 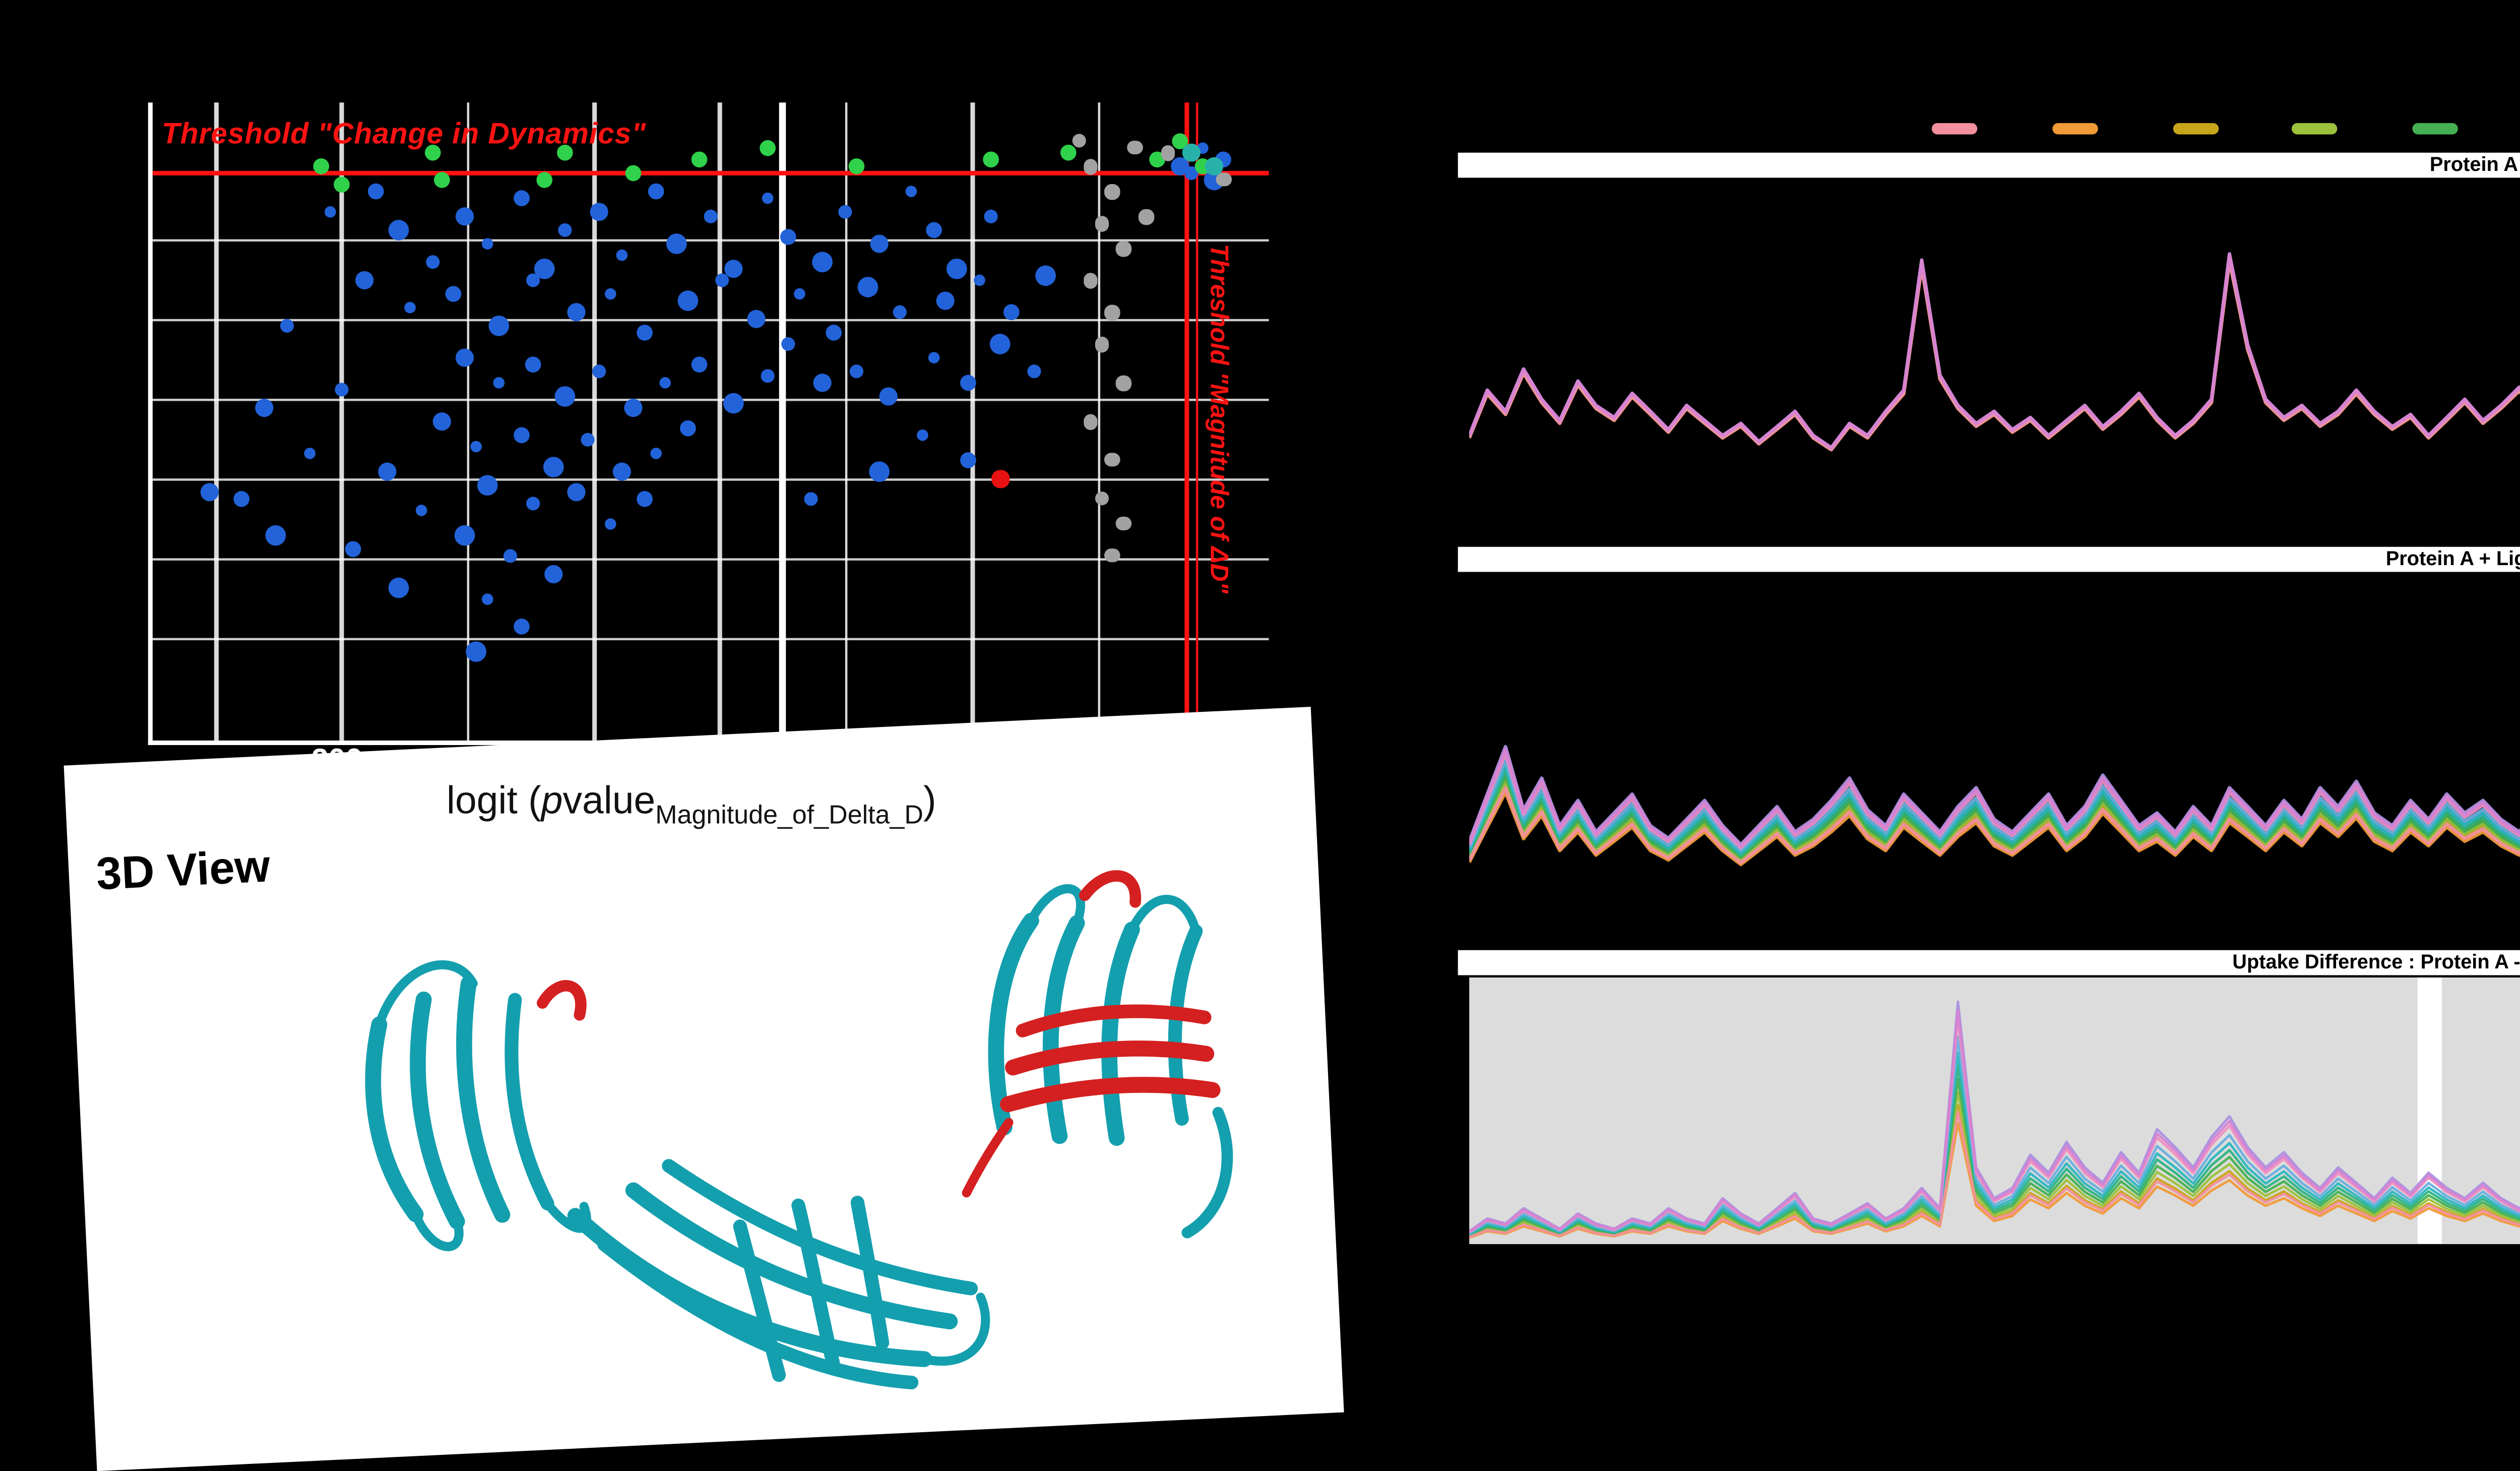 I want to click on uptake-chart-protein-a, so click(x=1994, y=353).